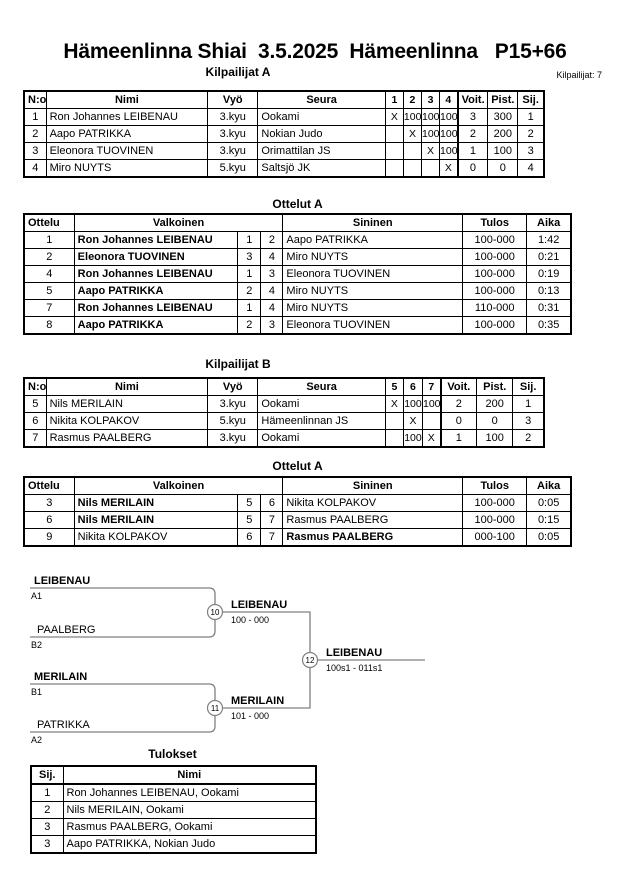  I want to click on cell-ottelu: 8, so click(49, 325).